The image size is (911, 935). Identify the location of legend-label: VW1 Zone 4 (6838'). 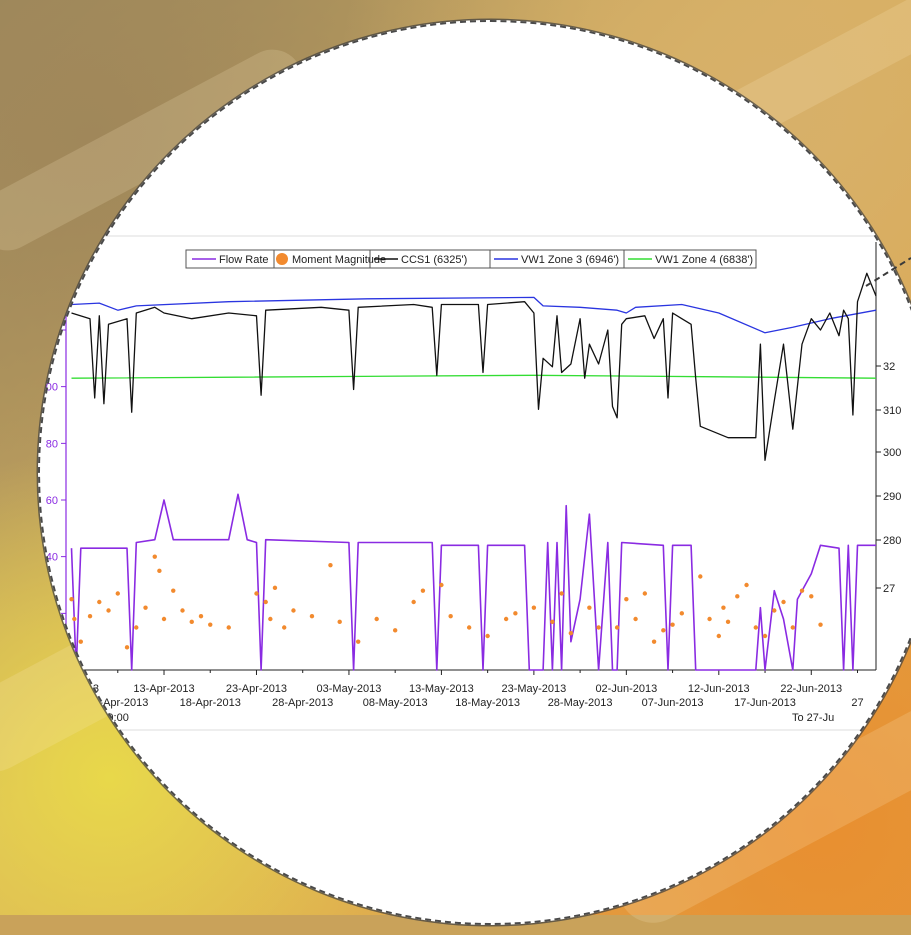
(704, 260).